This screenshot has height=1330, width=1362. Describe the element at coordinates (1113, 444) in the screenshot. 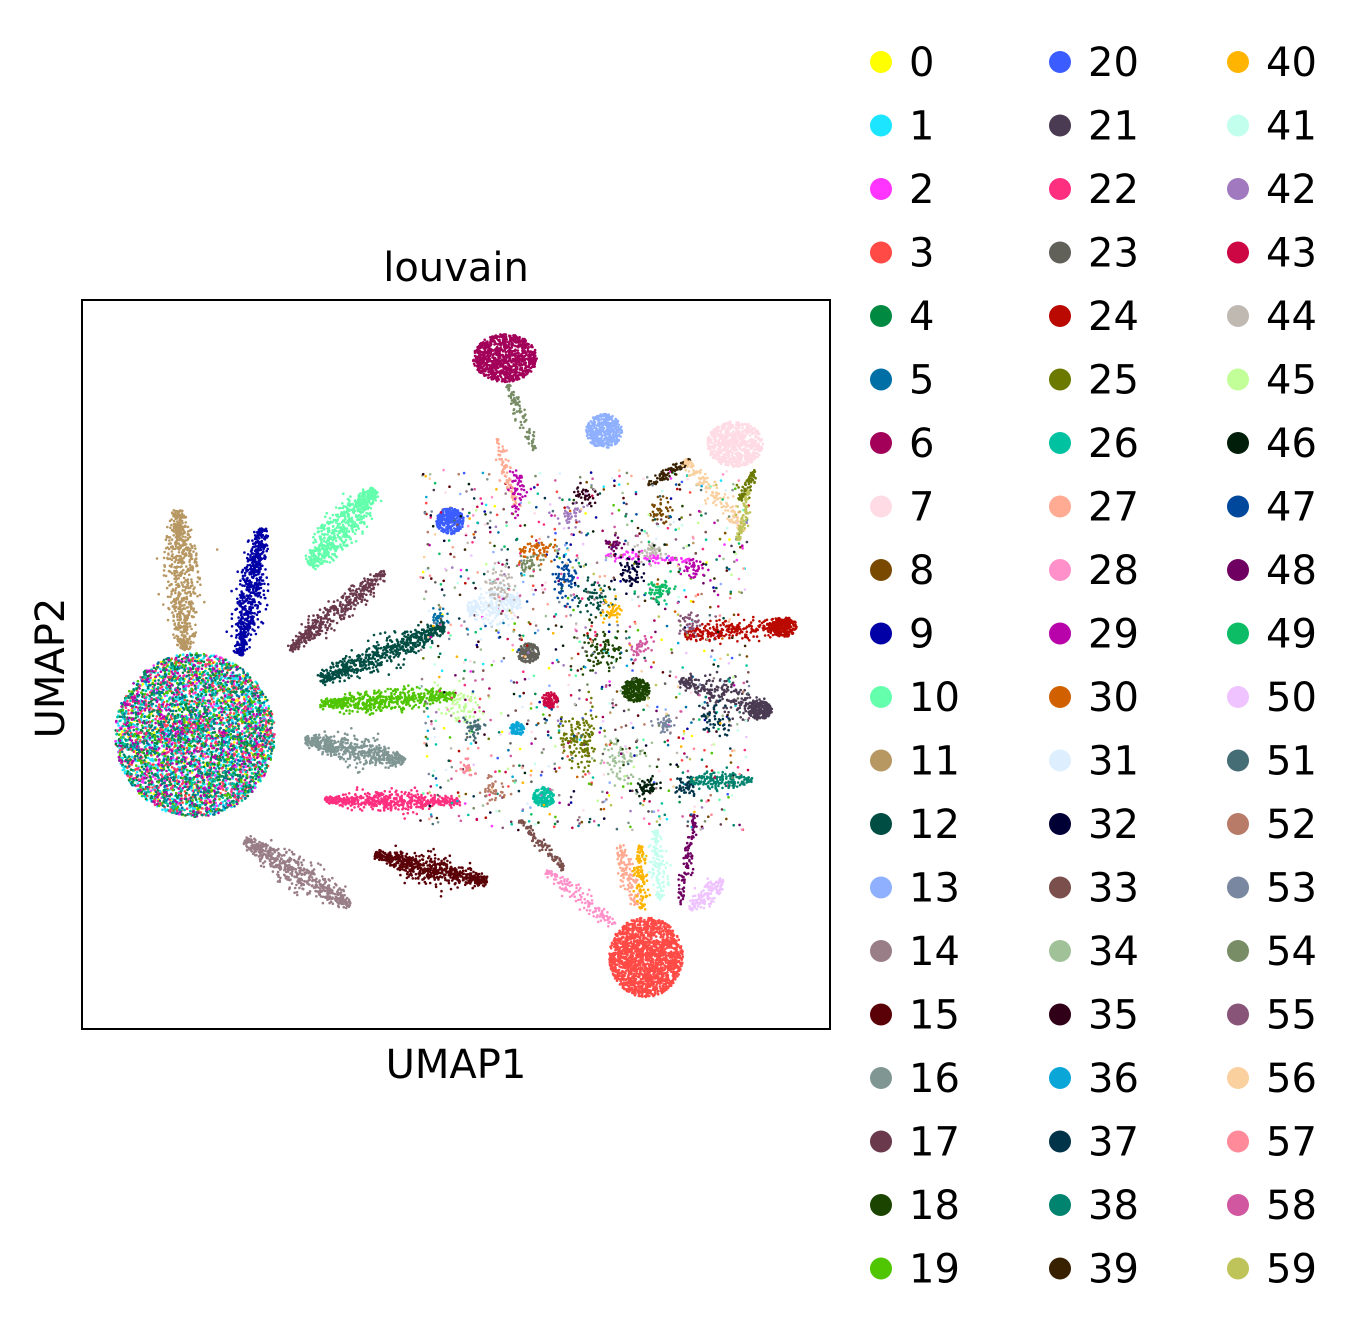

I see `legend-label-26: 26` at that location.